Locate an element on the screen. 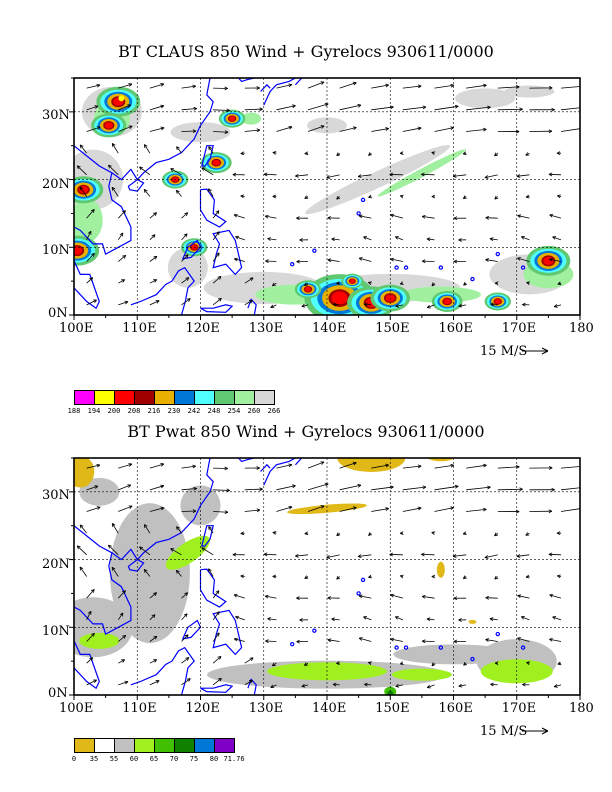 The height and width of the screenshot is (792, 612). panel1-lat-0n: 0N is located at coordinates (58, 313).